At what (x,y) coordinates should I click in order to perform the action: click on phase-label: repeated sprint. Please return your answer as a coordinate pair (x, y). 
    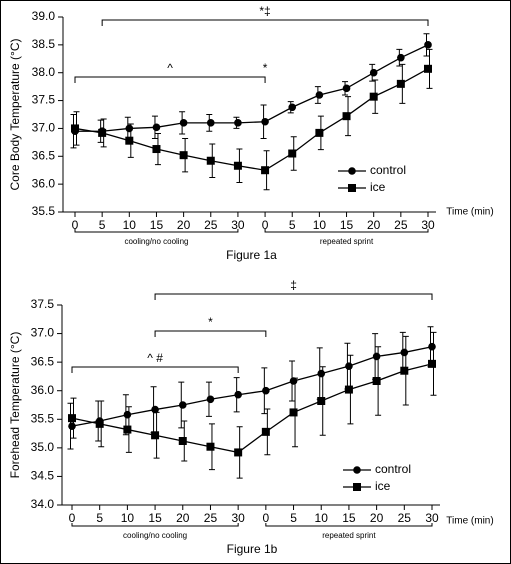
    Looking at the image, I should click on (347, 241).